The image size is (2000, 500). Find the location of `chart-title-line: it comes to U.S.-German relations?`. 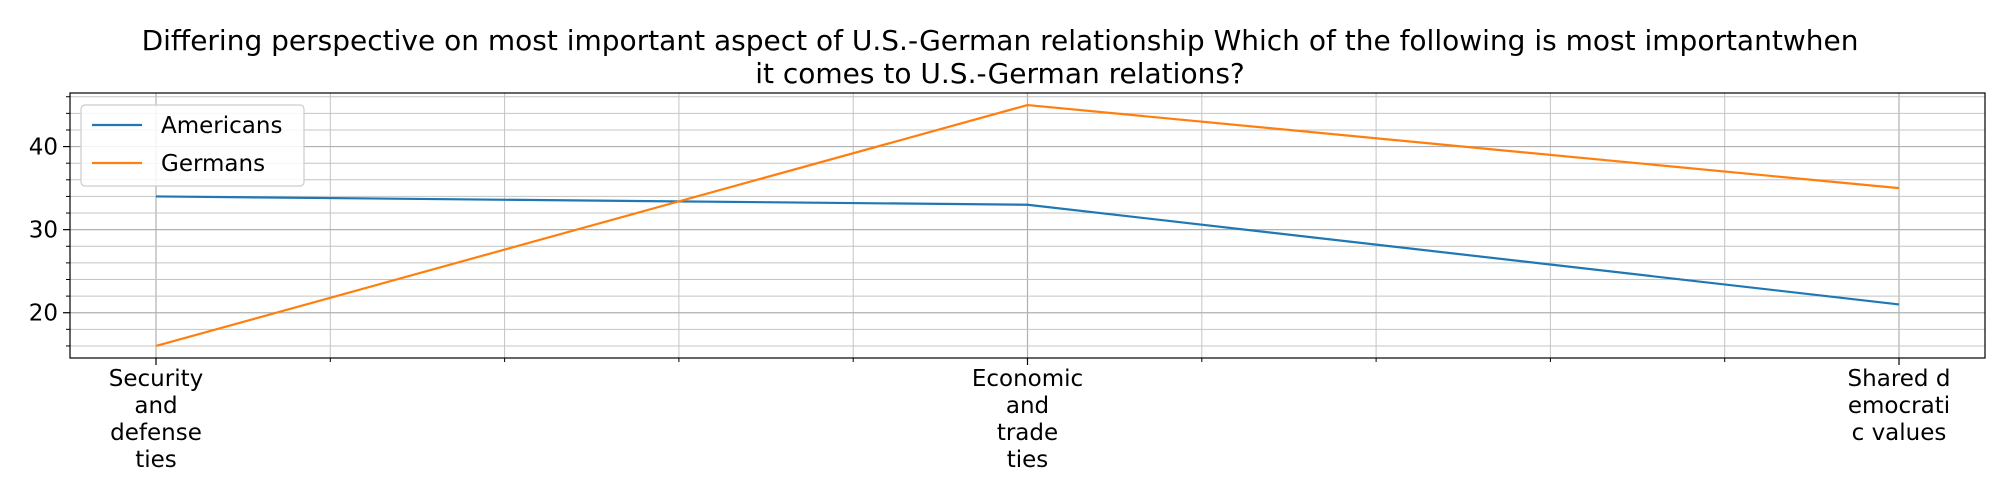

chart-title-line: it comes to U.S.-German relations? is located at coordinates (1000, 73).